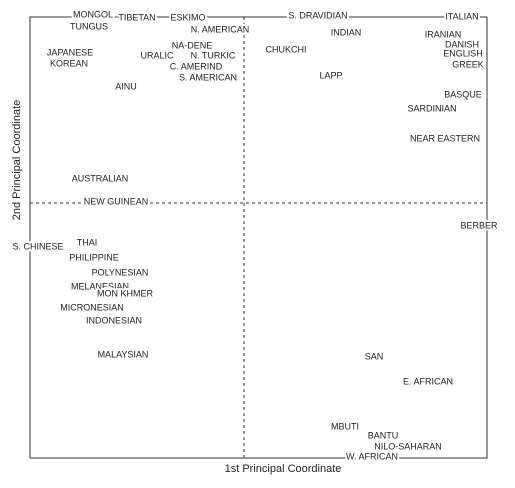  Describe the element at coordinates (87, 242) in the screenshot. I see `point-label: THAI` at that location.